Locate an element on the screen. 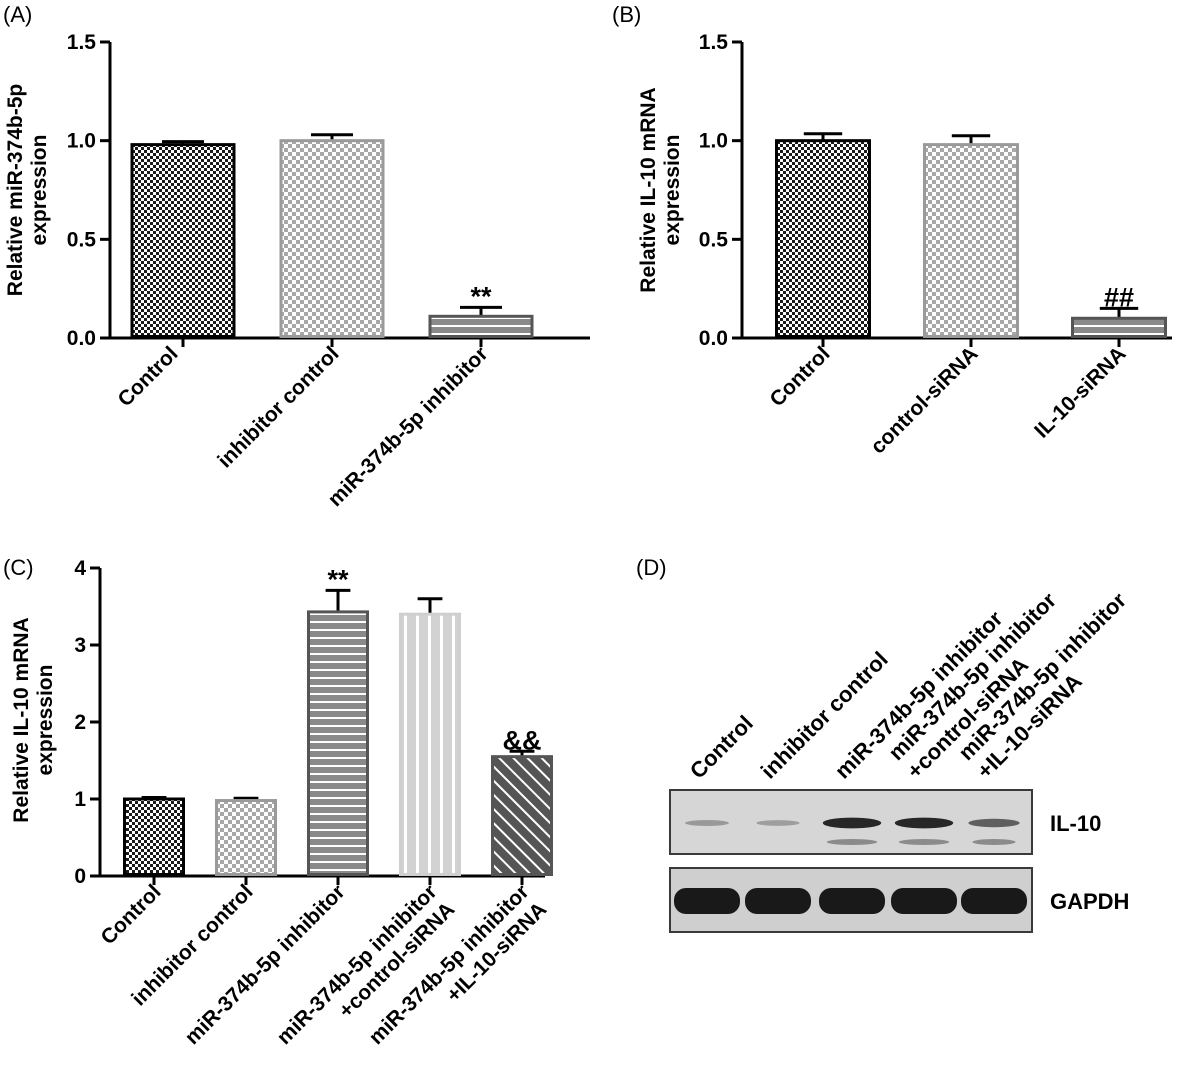  category-label: inhibitor control is located at coordinates (278, 407).